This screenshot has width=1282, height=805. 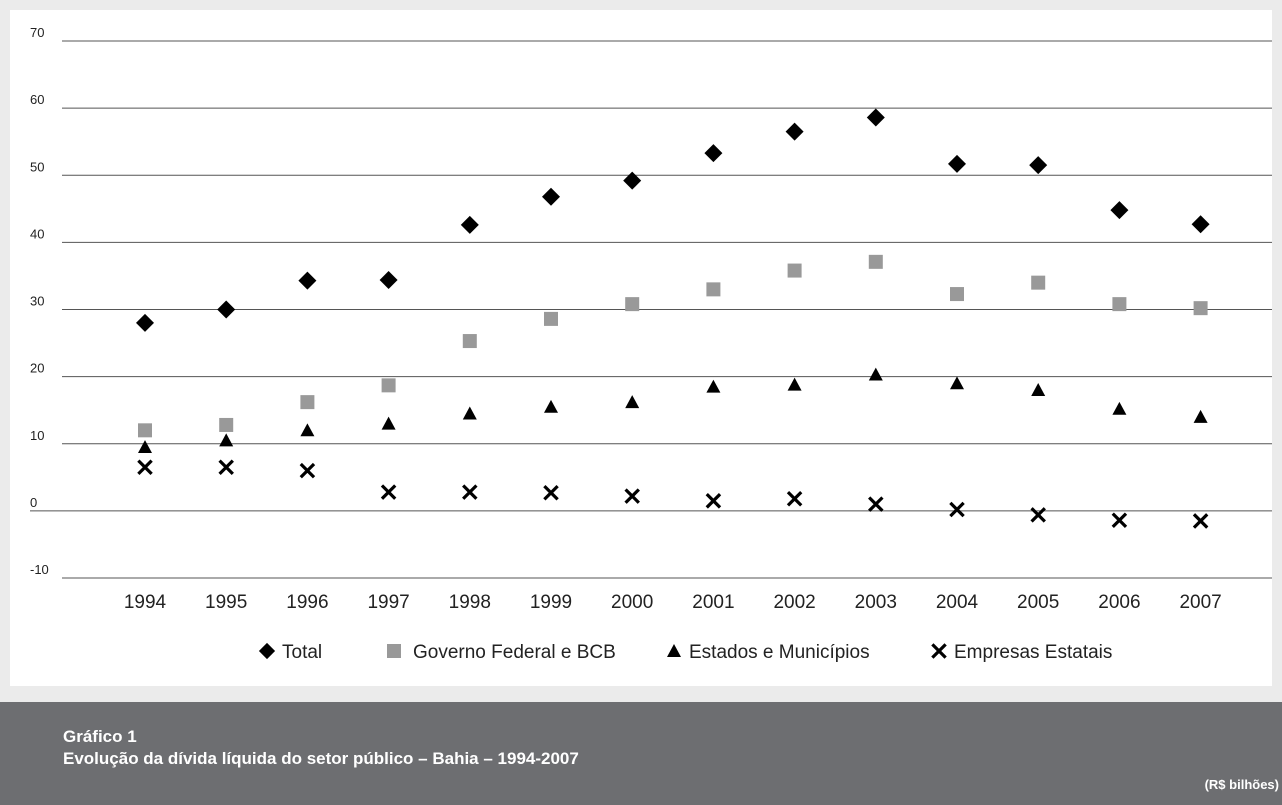 What do you see at coordinates (957, 602) in the screenshot?
I see `x-tick-label: 2004` at bounding box center [957, 602].